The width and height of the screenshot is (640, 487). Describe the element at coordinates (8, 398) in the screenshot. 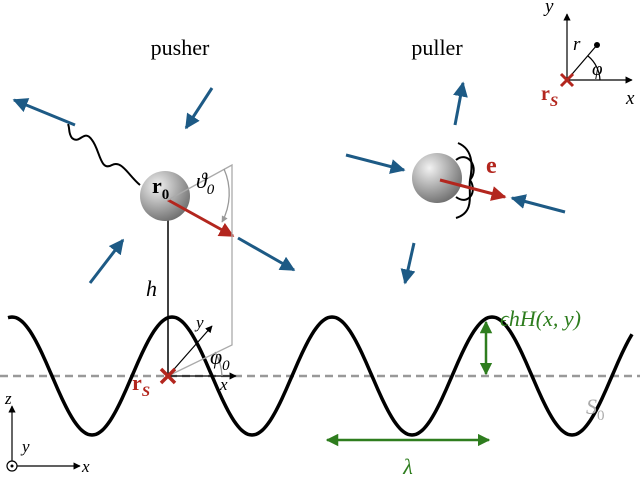

I see `z-label: z` at that location.